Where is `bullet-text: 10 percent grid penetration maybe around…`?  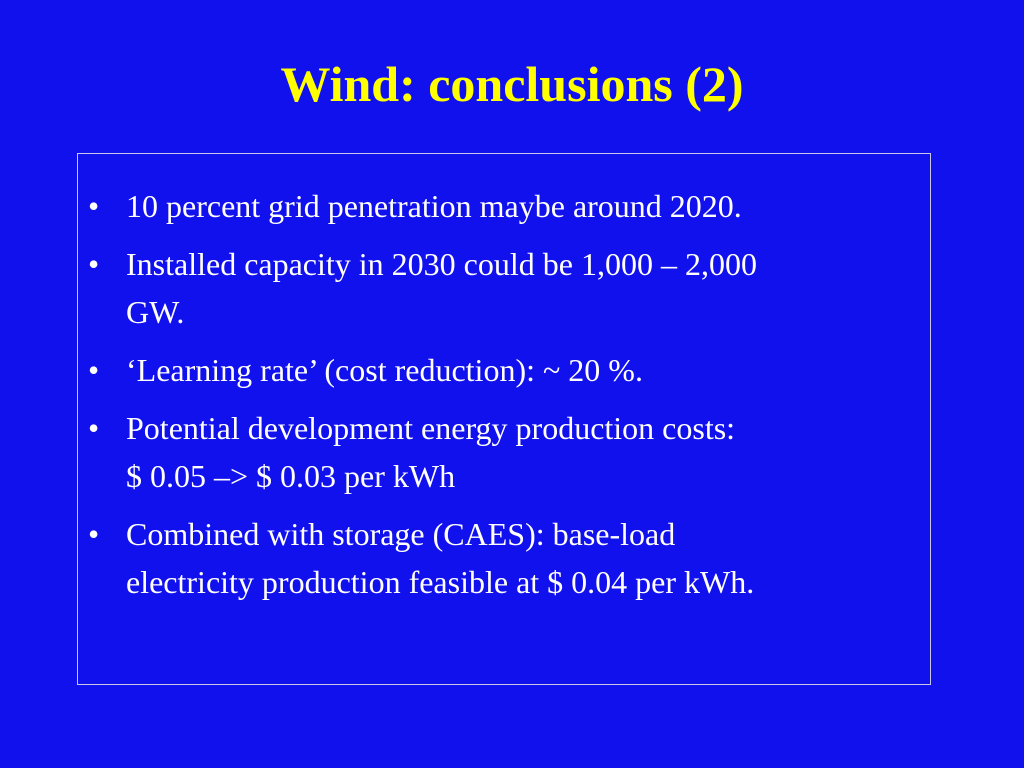 bullet-text: 10 percent grid penetration maybe around… is located at coordinates (434, 206).